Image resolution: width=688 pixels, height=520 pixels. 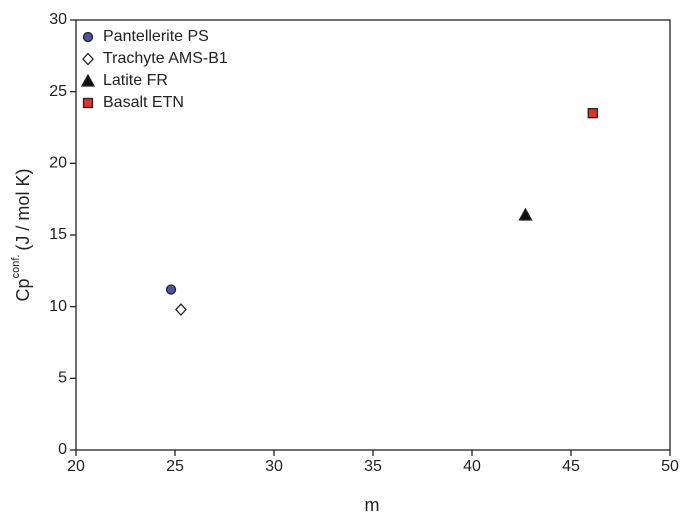 What do you see at coordinates (23, 210) in the screenshot?
I see `y-axis-label-unit: (J / mol K)` at bounding box center [23, 210].